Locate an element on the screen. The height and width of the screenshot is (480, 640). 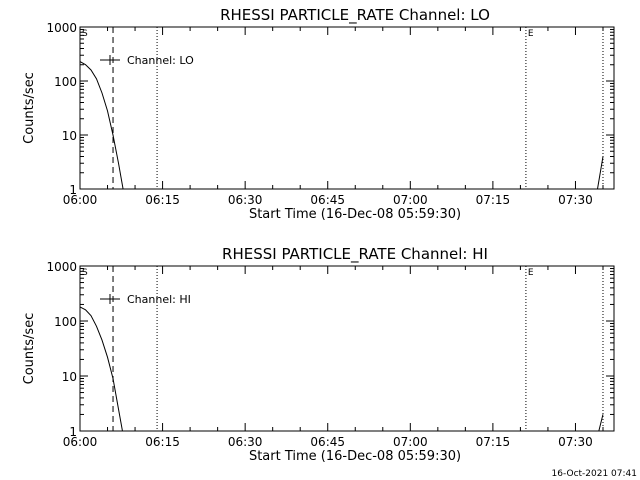
chart-title: RHESSI PARTICLE_RATE Channel: LO is located at coordinates (355, 15).